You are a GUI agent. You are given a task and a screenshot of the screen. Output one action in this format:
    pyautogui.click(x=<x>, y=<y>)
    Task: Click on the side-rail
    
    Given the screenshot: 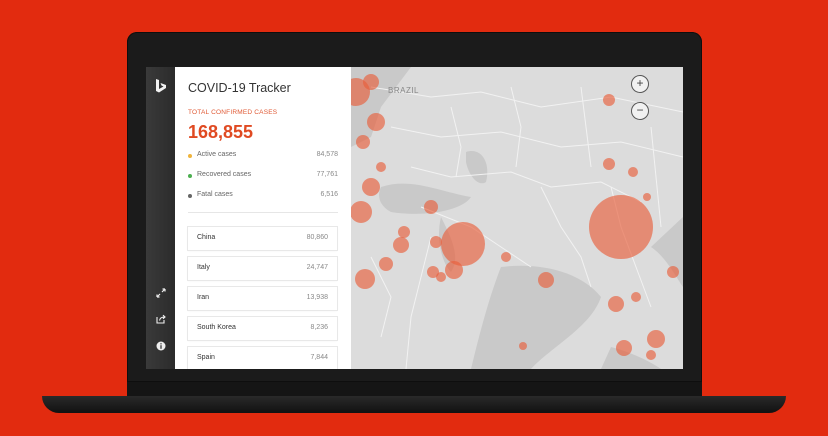 What is the action you would take?
    pyautogui.click(x=160, y=218)
    